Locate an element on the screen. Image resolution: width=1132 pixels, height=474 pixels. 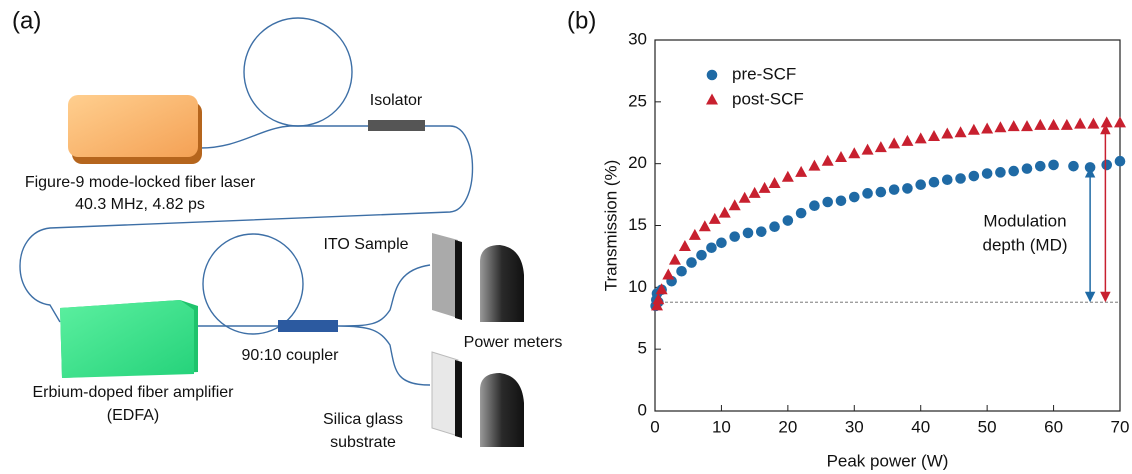
legend-label: post-SCF is located at coordinates (768, 98).